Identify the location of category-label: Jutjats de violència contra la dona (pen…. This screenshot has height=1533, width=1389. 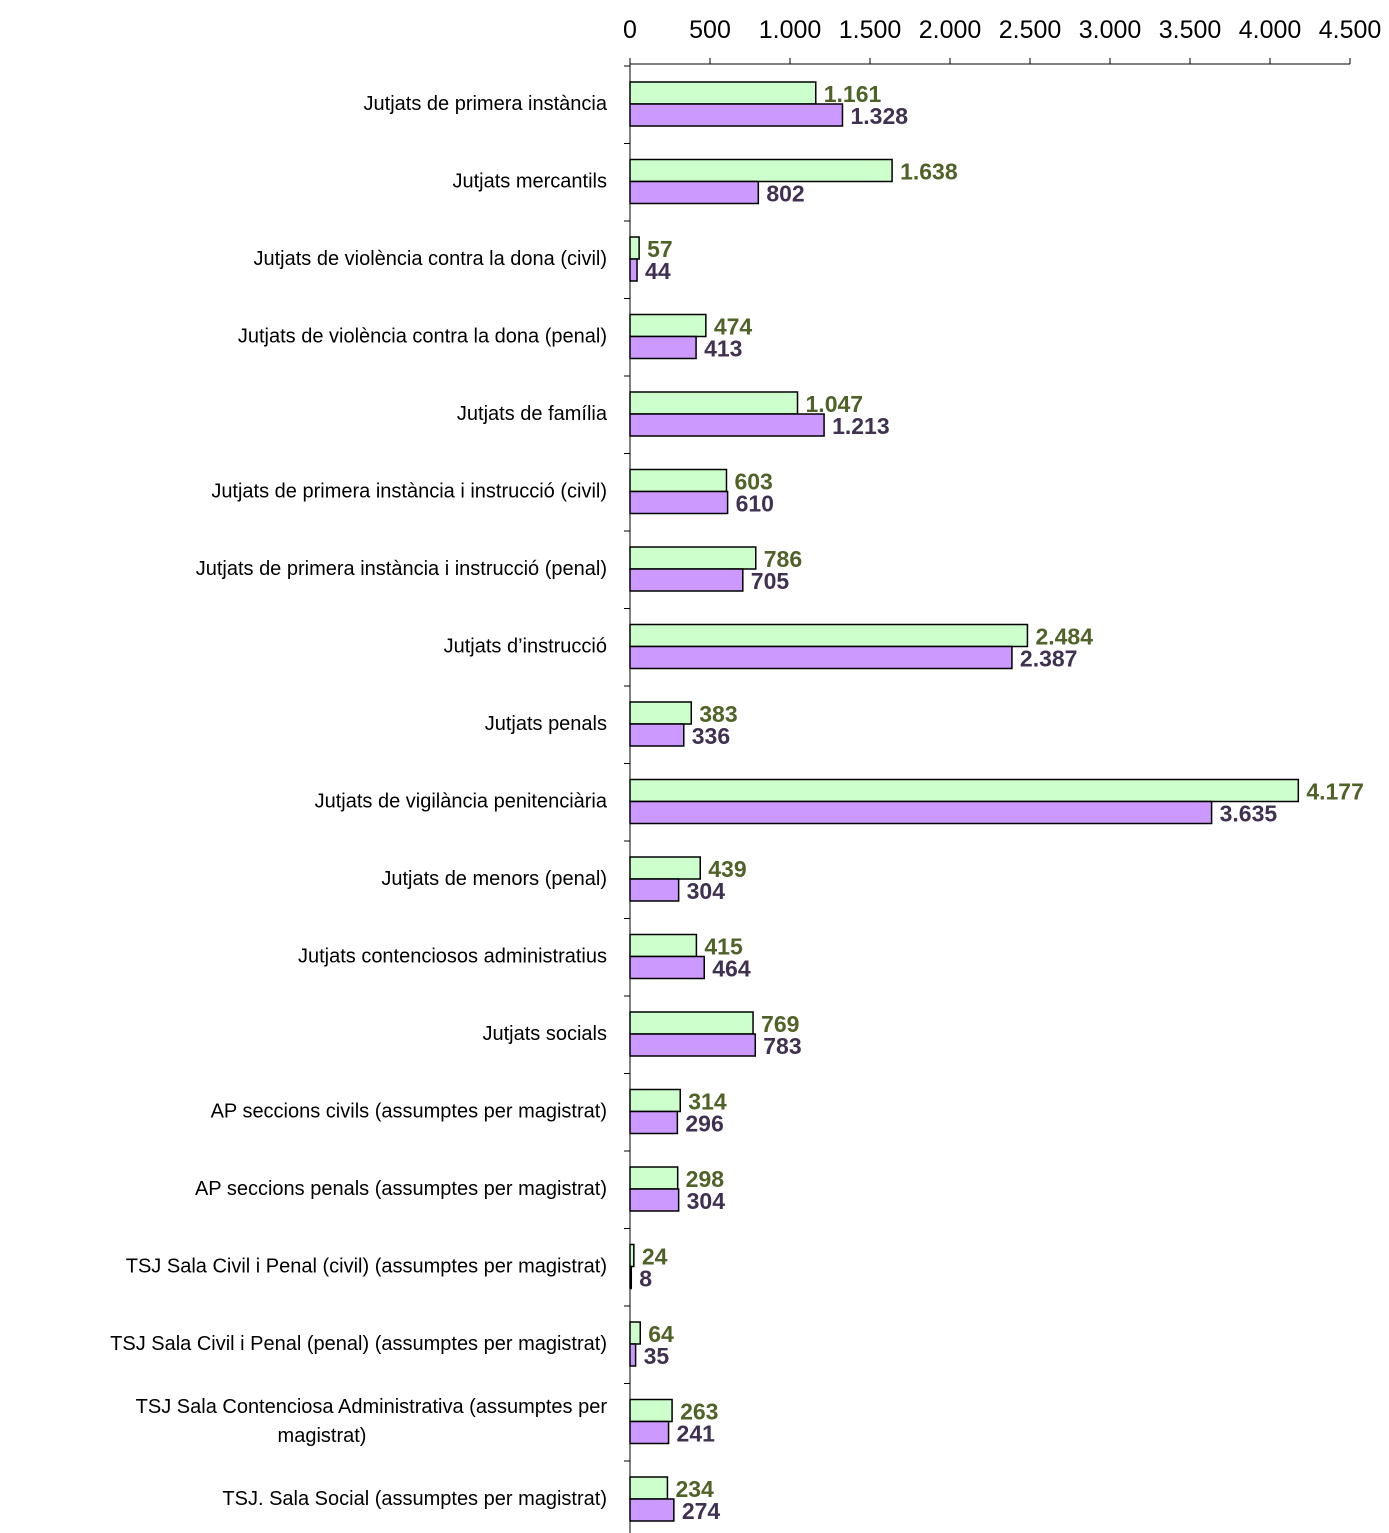
(422, 336).